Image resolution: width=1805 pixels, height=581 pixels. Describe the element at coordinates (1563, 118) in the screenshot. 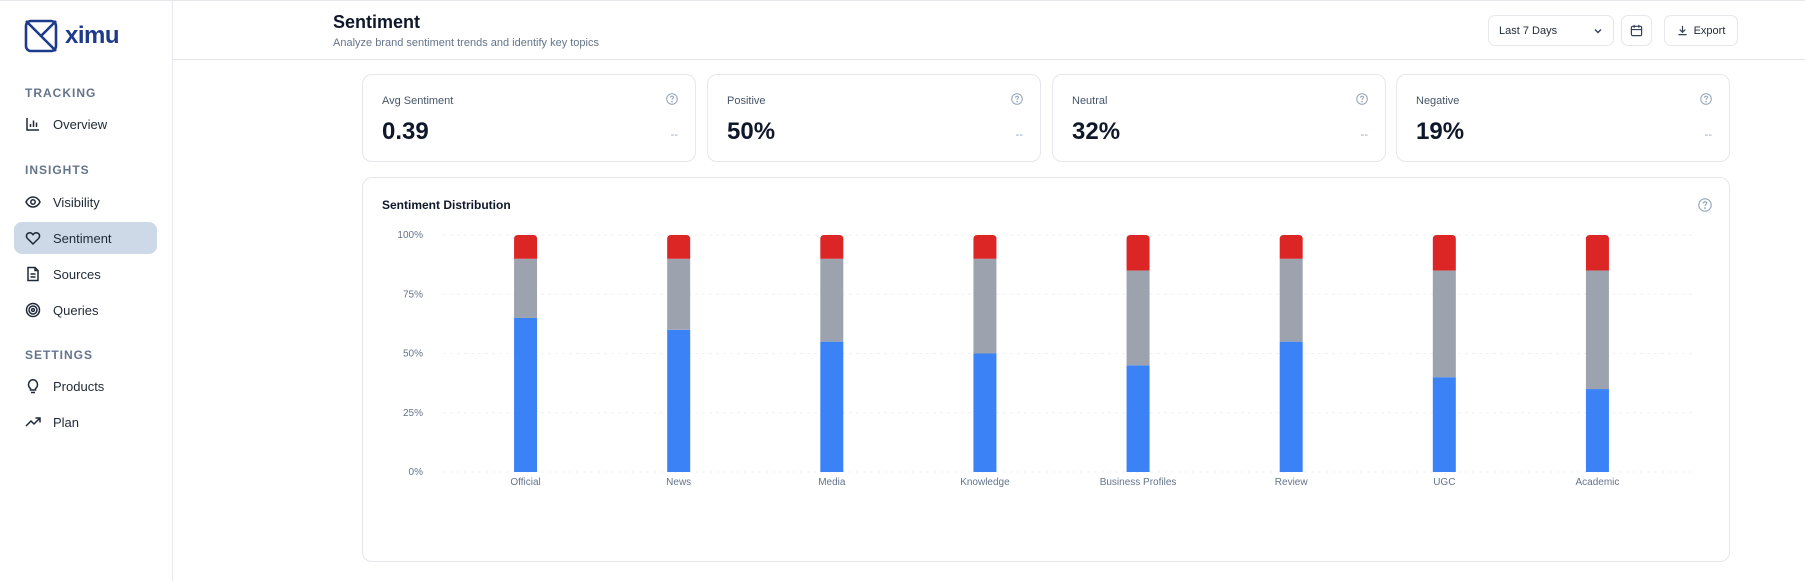

I see `stat-card-negative: Negative 19% --` at that location.